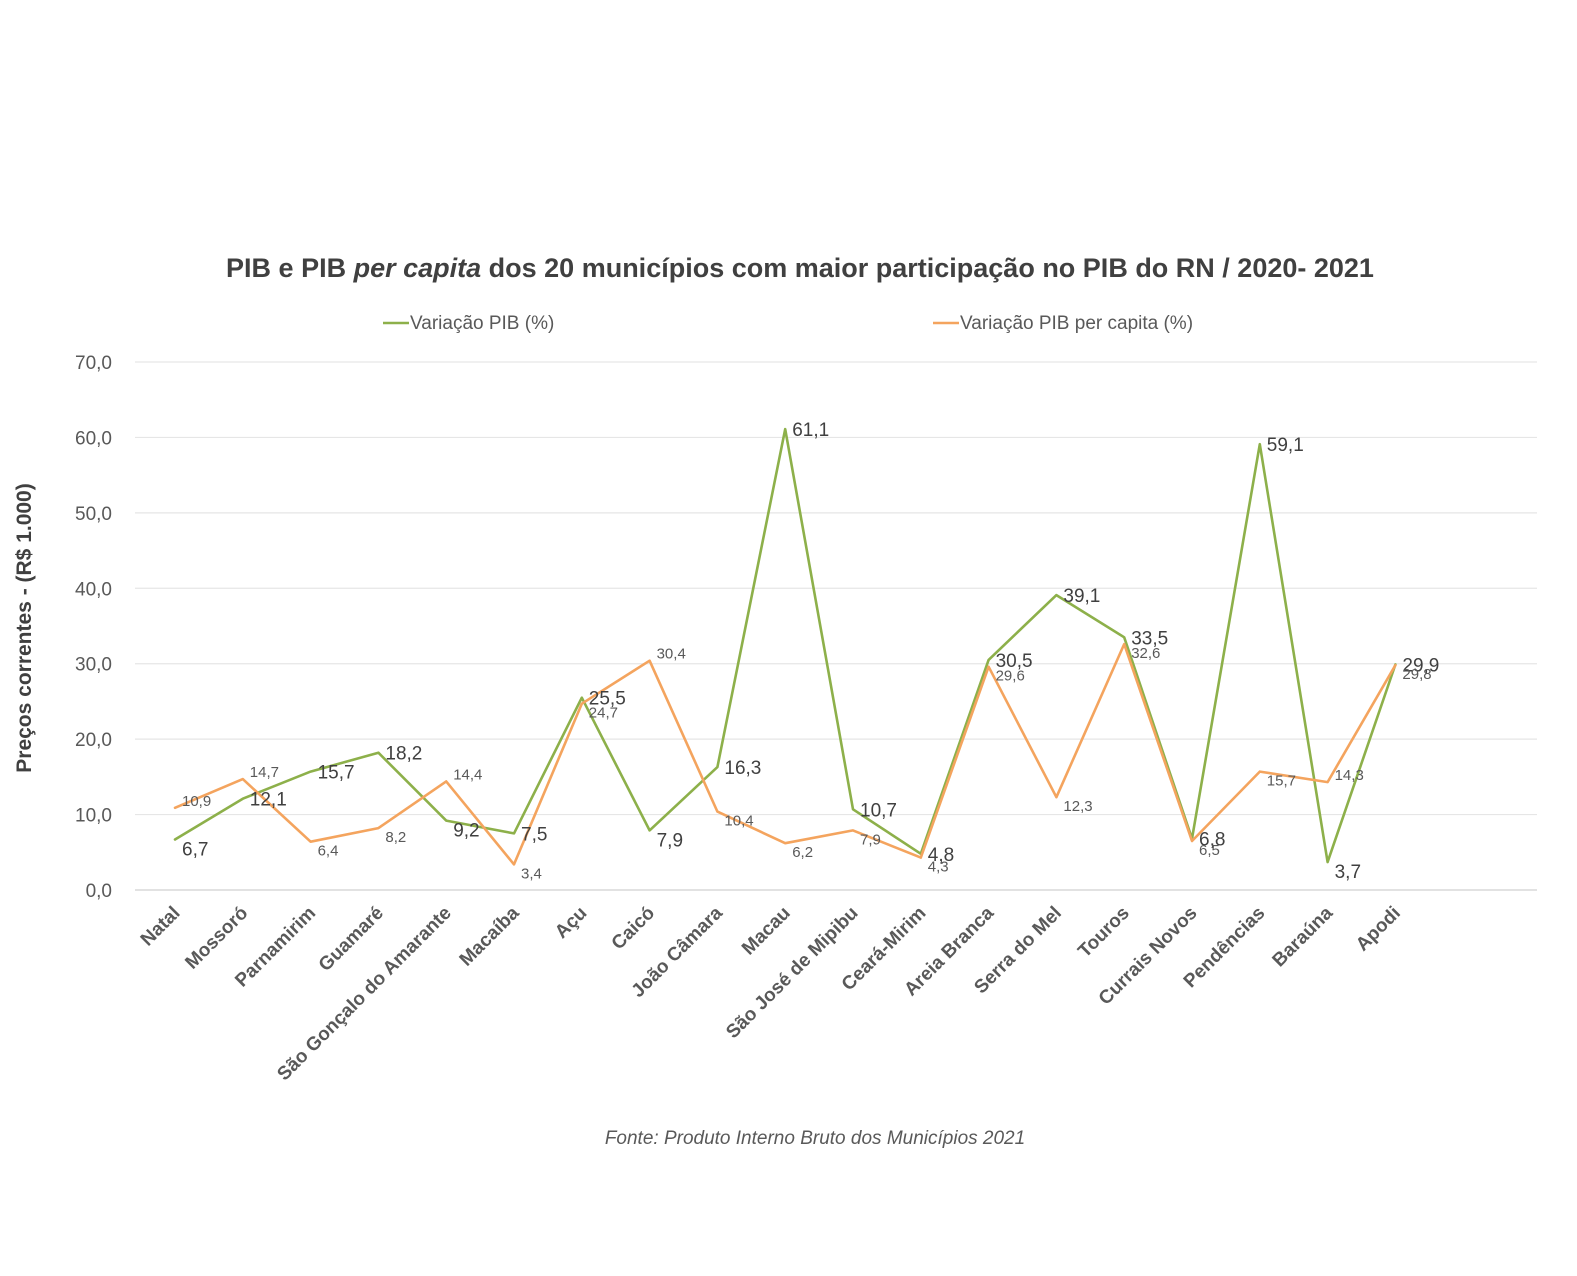  I want to click on data-label-pib: 25,5, so click(607, 699).